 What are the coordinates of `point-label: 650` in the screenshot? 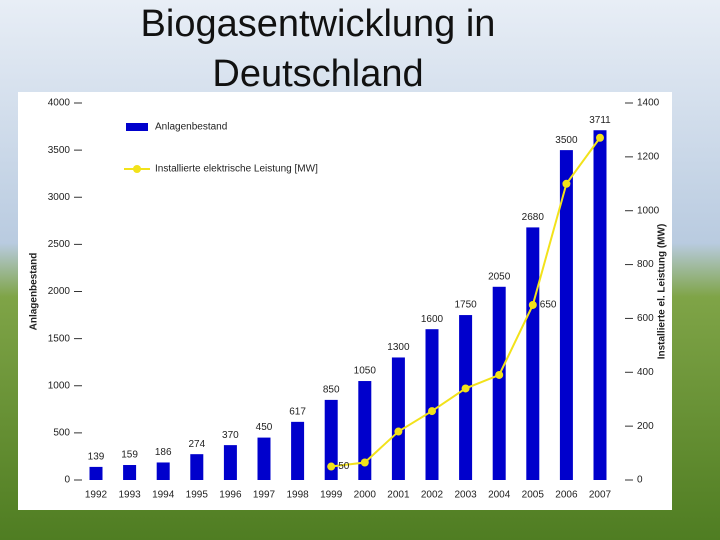 It's located at (548, 305).